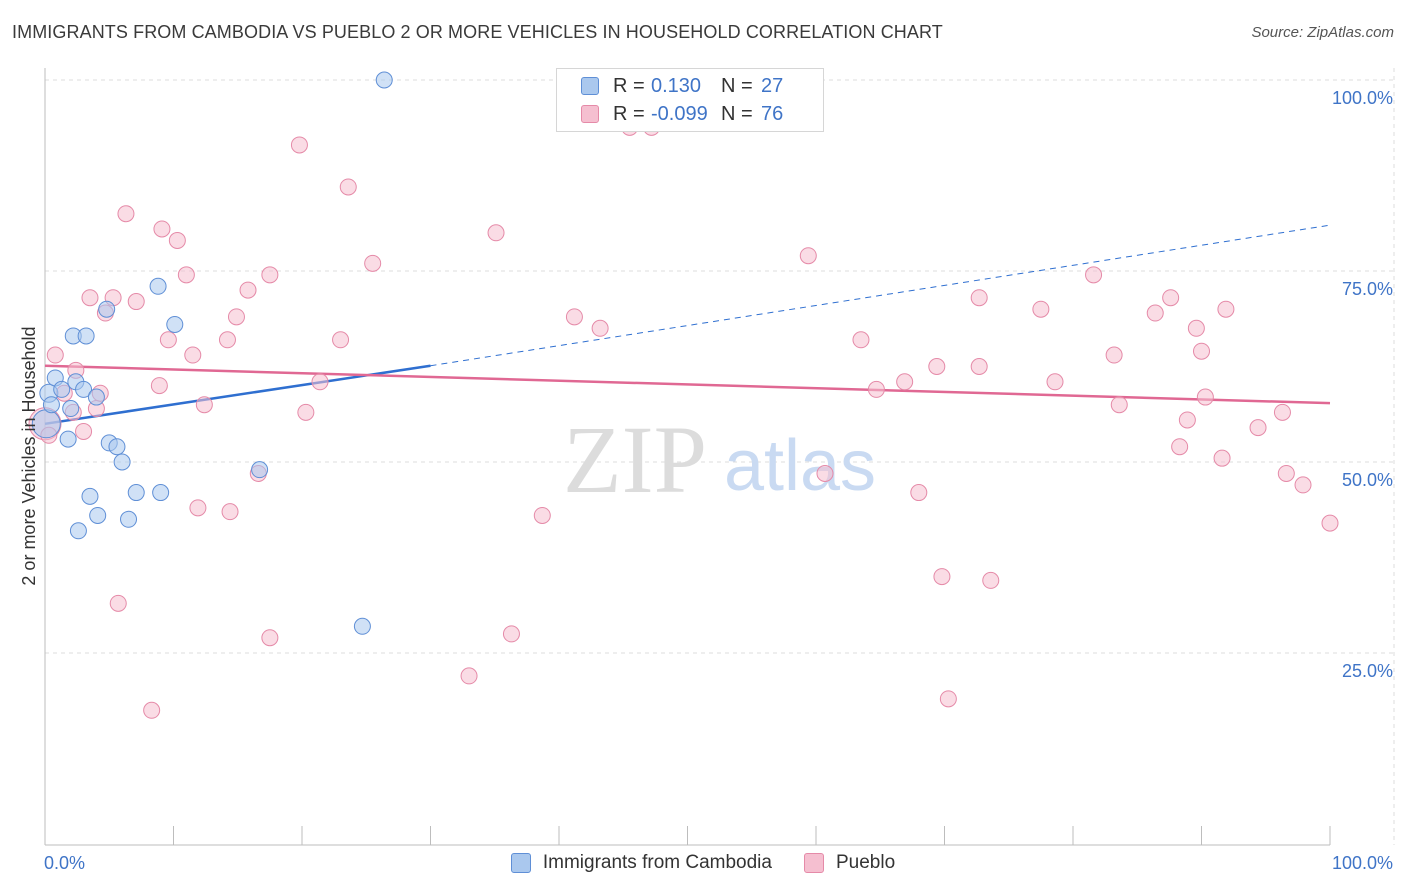  What do you see at coordinates (641, 863) in the screenshot?
I see `series-legend-item-cambodia: Immigrants from Cambodia` at bounding box center [641, 863].